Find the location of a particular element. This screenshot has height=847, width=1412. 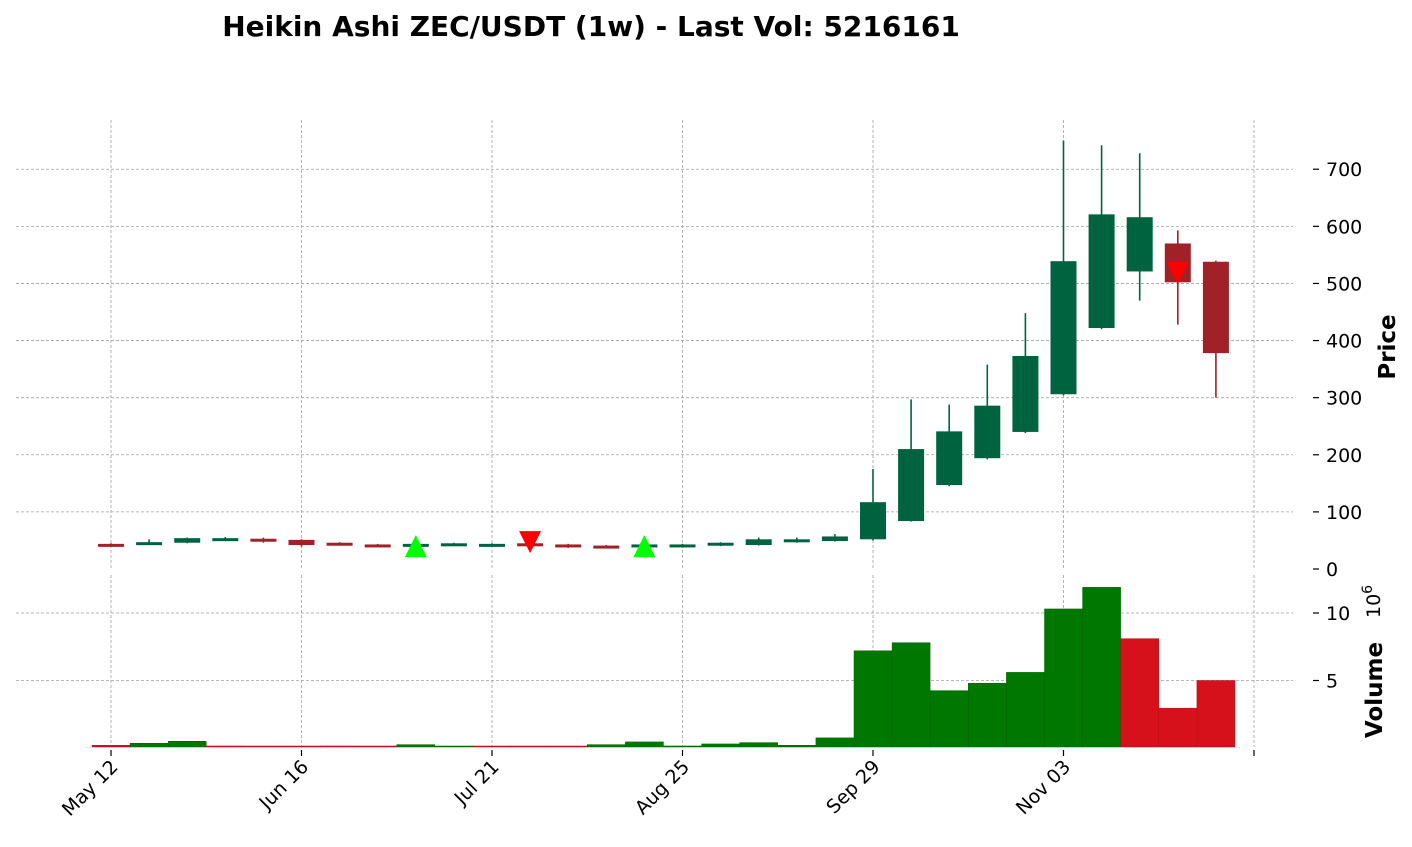

x-tick-label: May 12 is located at coordinates (90, 788).